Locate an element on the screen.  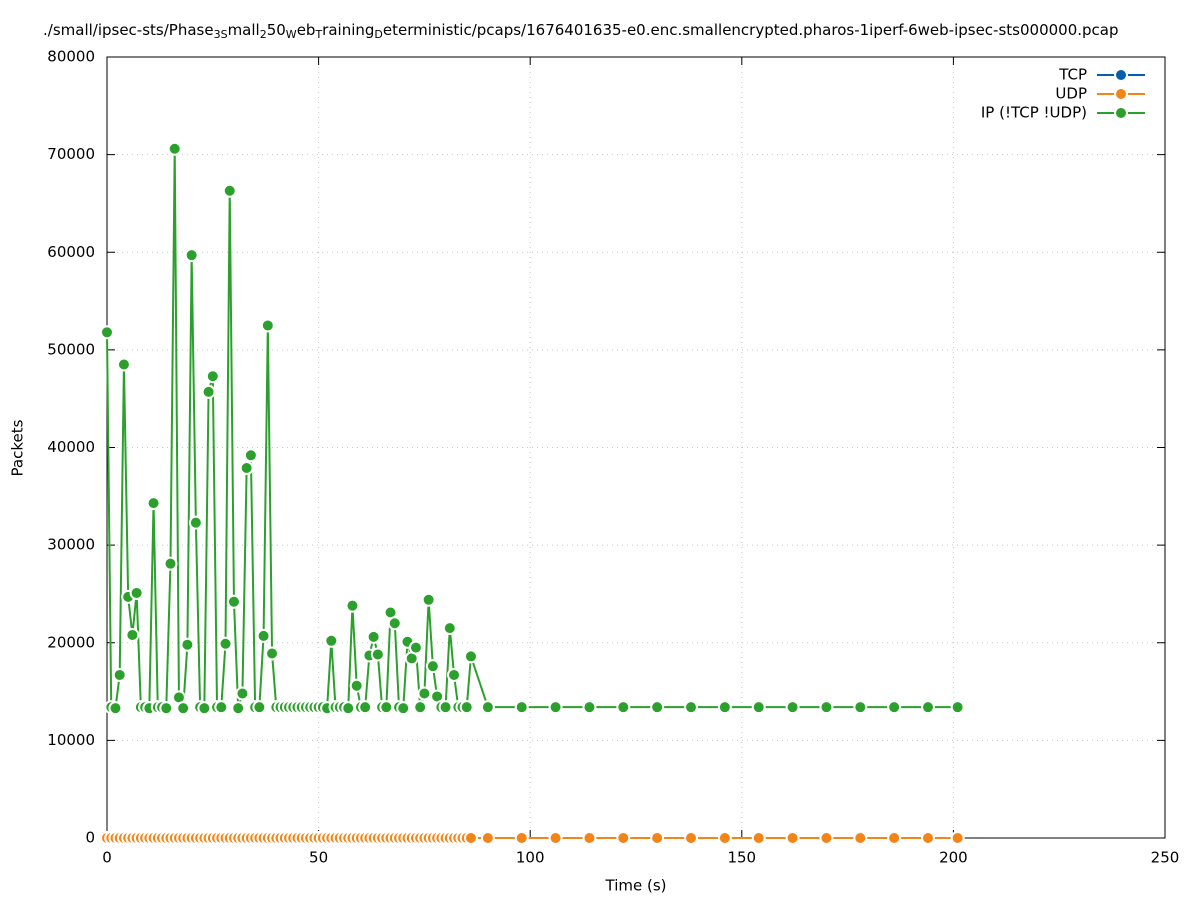
y-tick-label: 80000 is located at coordinates (71, 57).